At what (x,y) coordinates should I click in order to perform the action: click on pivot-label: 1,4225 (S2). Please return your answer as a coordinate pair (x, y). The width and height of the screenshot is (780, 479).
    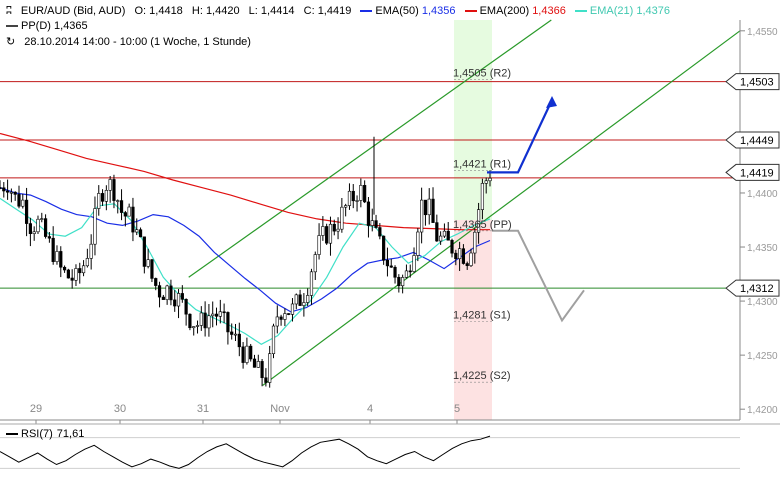
    Looking at the image, I should click on (481, 376).